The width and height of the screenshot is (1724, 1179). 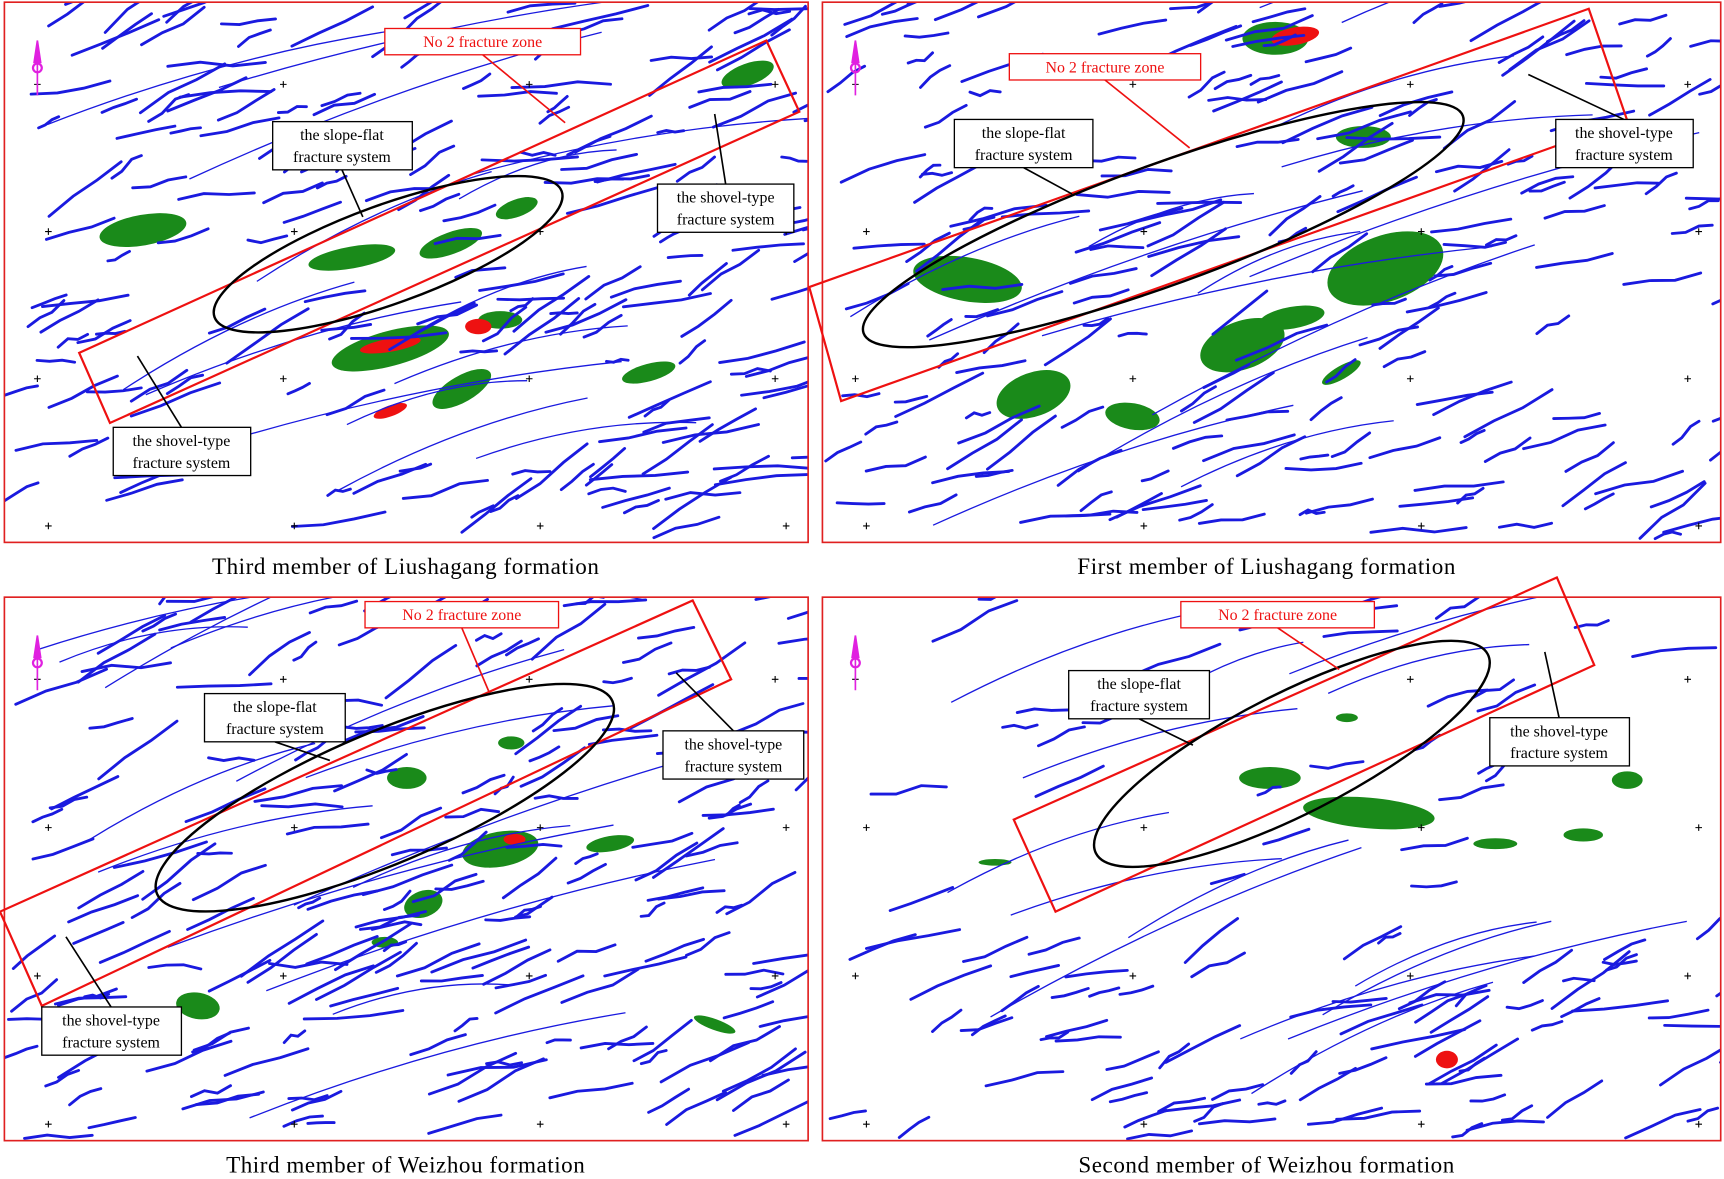 What do you see at coordinates (182, 441) in the screenshot?
I see `callout-label: the shovel-type` at bounding box center [182, 441].